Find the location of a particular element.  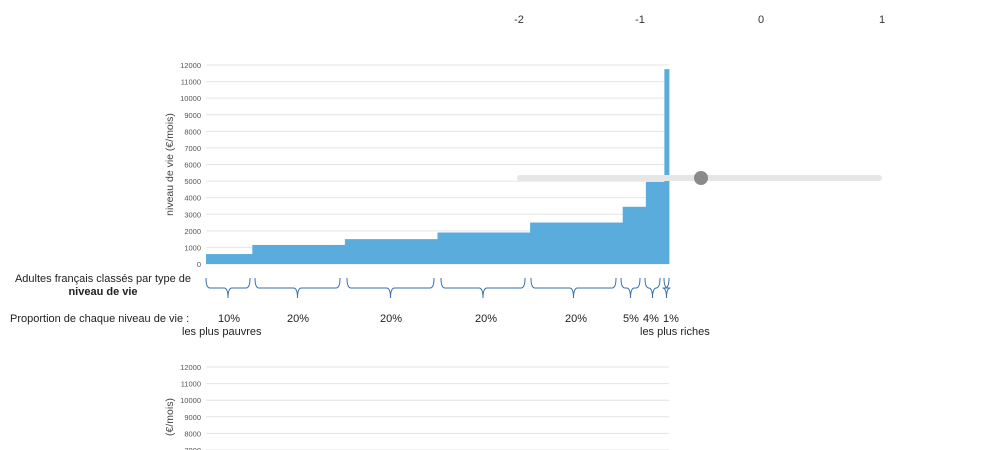

y-tick-label: 1000 is located at coordinates (192, 247).